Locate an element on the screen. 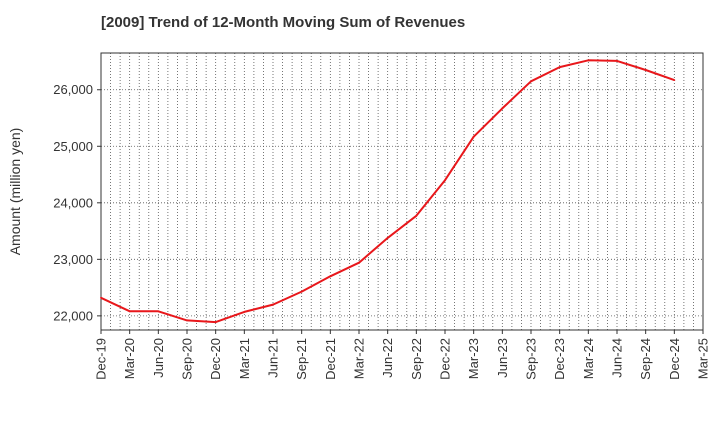 Image resolution: width=720 pixels, height=440 pixels. x-tick-label: Jun-22 is located at coordinates (387, 358).